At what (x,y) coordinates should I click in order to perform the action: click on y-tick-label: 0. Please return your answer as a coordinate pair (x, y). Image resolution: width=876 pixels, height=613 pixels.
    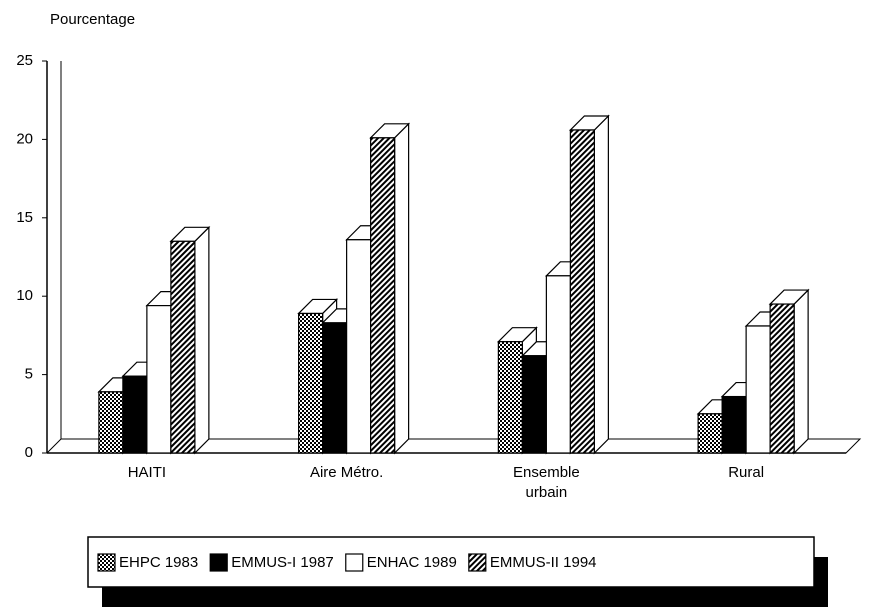
    Looking at the image, I should click on (29, 452).